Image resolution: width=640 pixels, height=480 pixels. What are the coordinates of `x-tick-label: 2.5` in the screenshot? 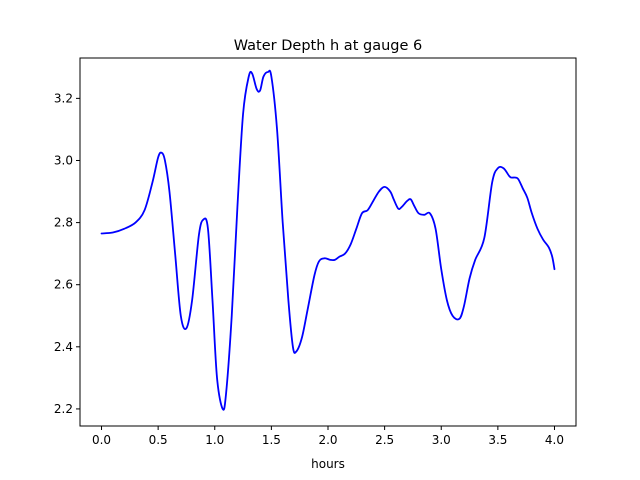 It's located at (384, 440).